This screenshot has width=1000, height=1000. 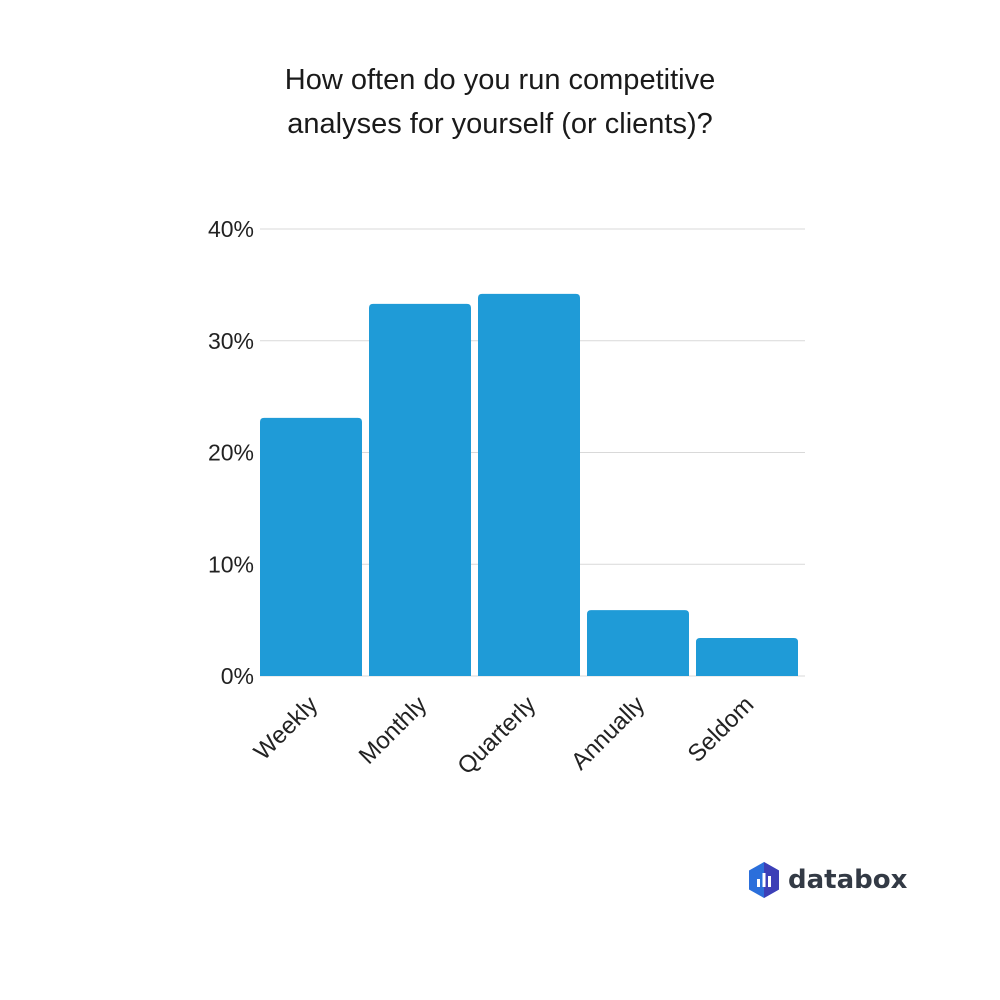 What do you see at coordinates (286, 728) in the screenshot?
I see `x-category-label: Weekly` at bounding box center [286, 728].